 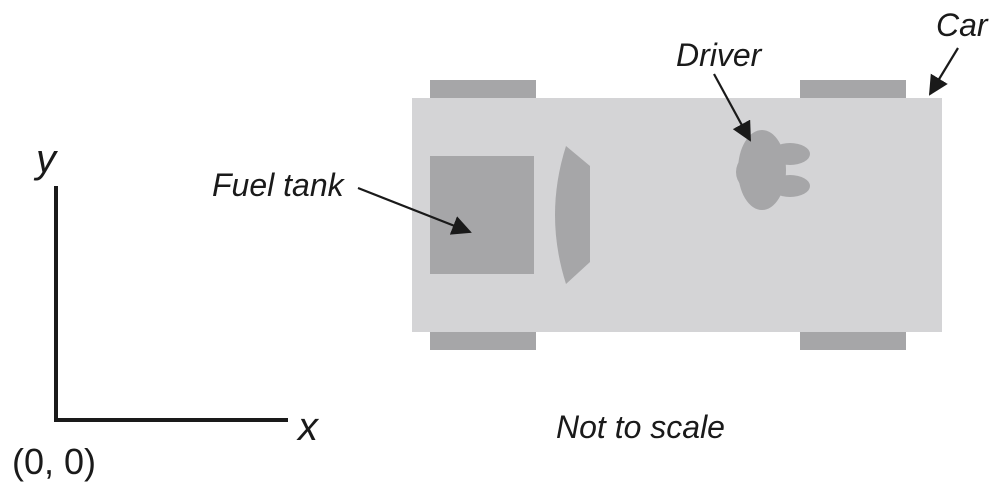 I want to click on fuel-tank-arrow, so click(x=414, y=210).